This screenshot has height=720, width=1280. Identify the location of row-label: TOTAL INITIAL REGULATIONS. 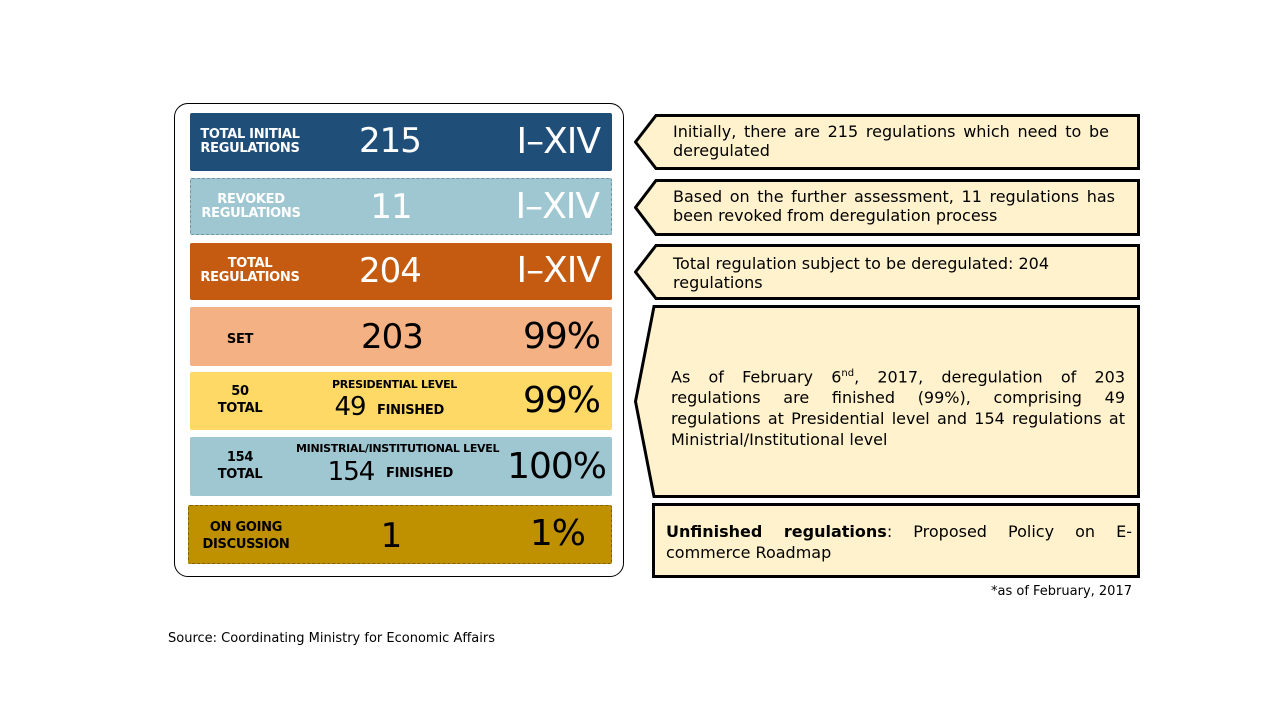
(250, 142).